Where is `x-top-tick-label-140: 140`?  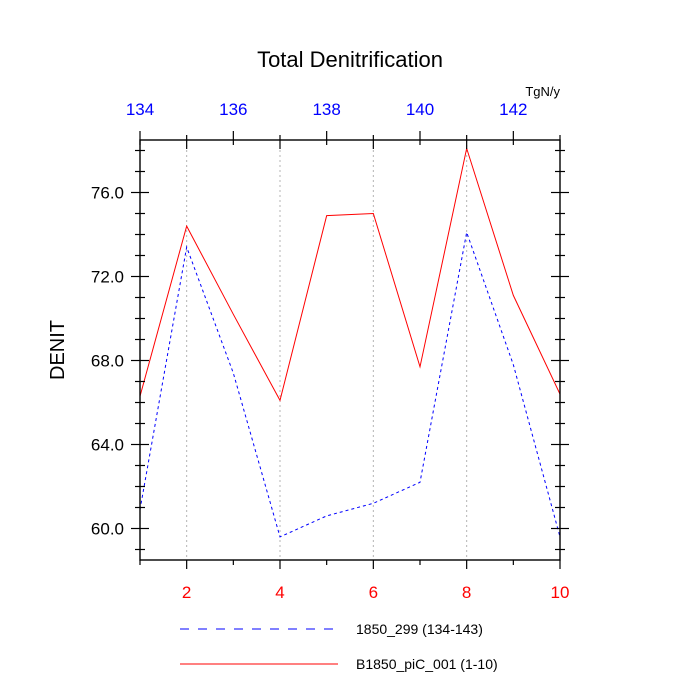
x-top-tick-label-140: 140 is located at coordinates (420, 109).